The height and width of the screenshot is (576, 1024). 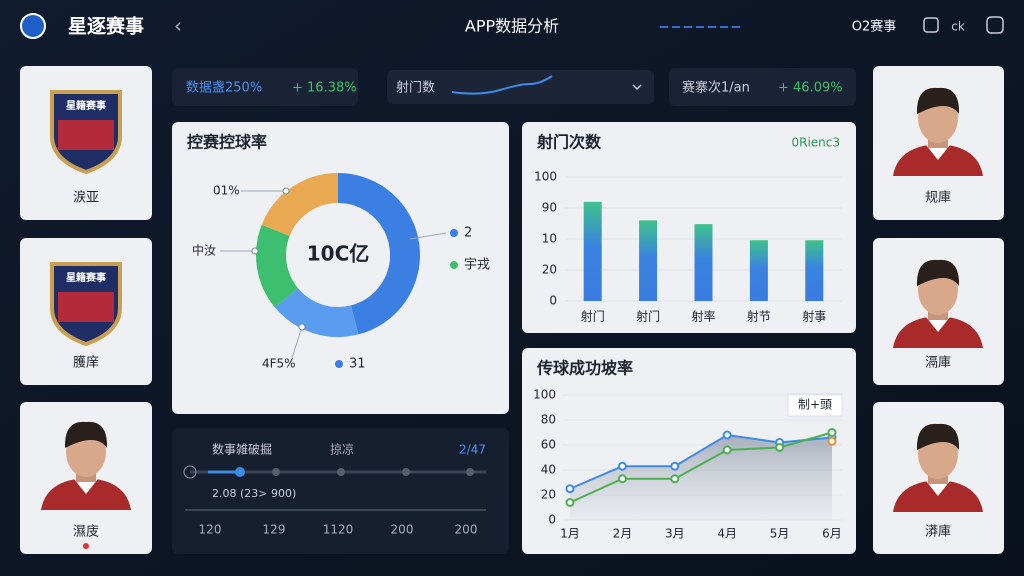 I want to click on legend-label: 宇戎, so click(x=477, y=265).